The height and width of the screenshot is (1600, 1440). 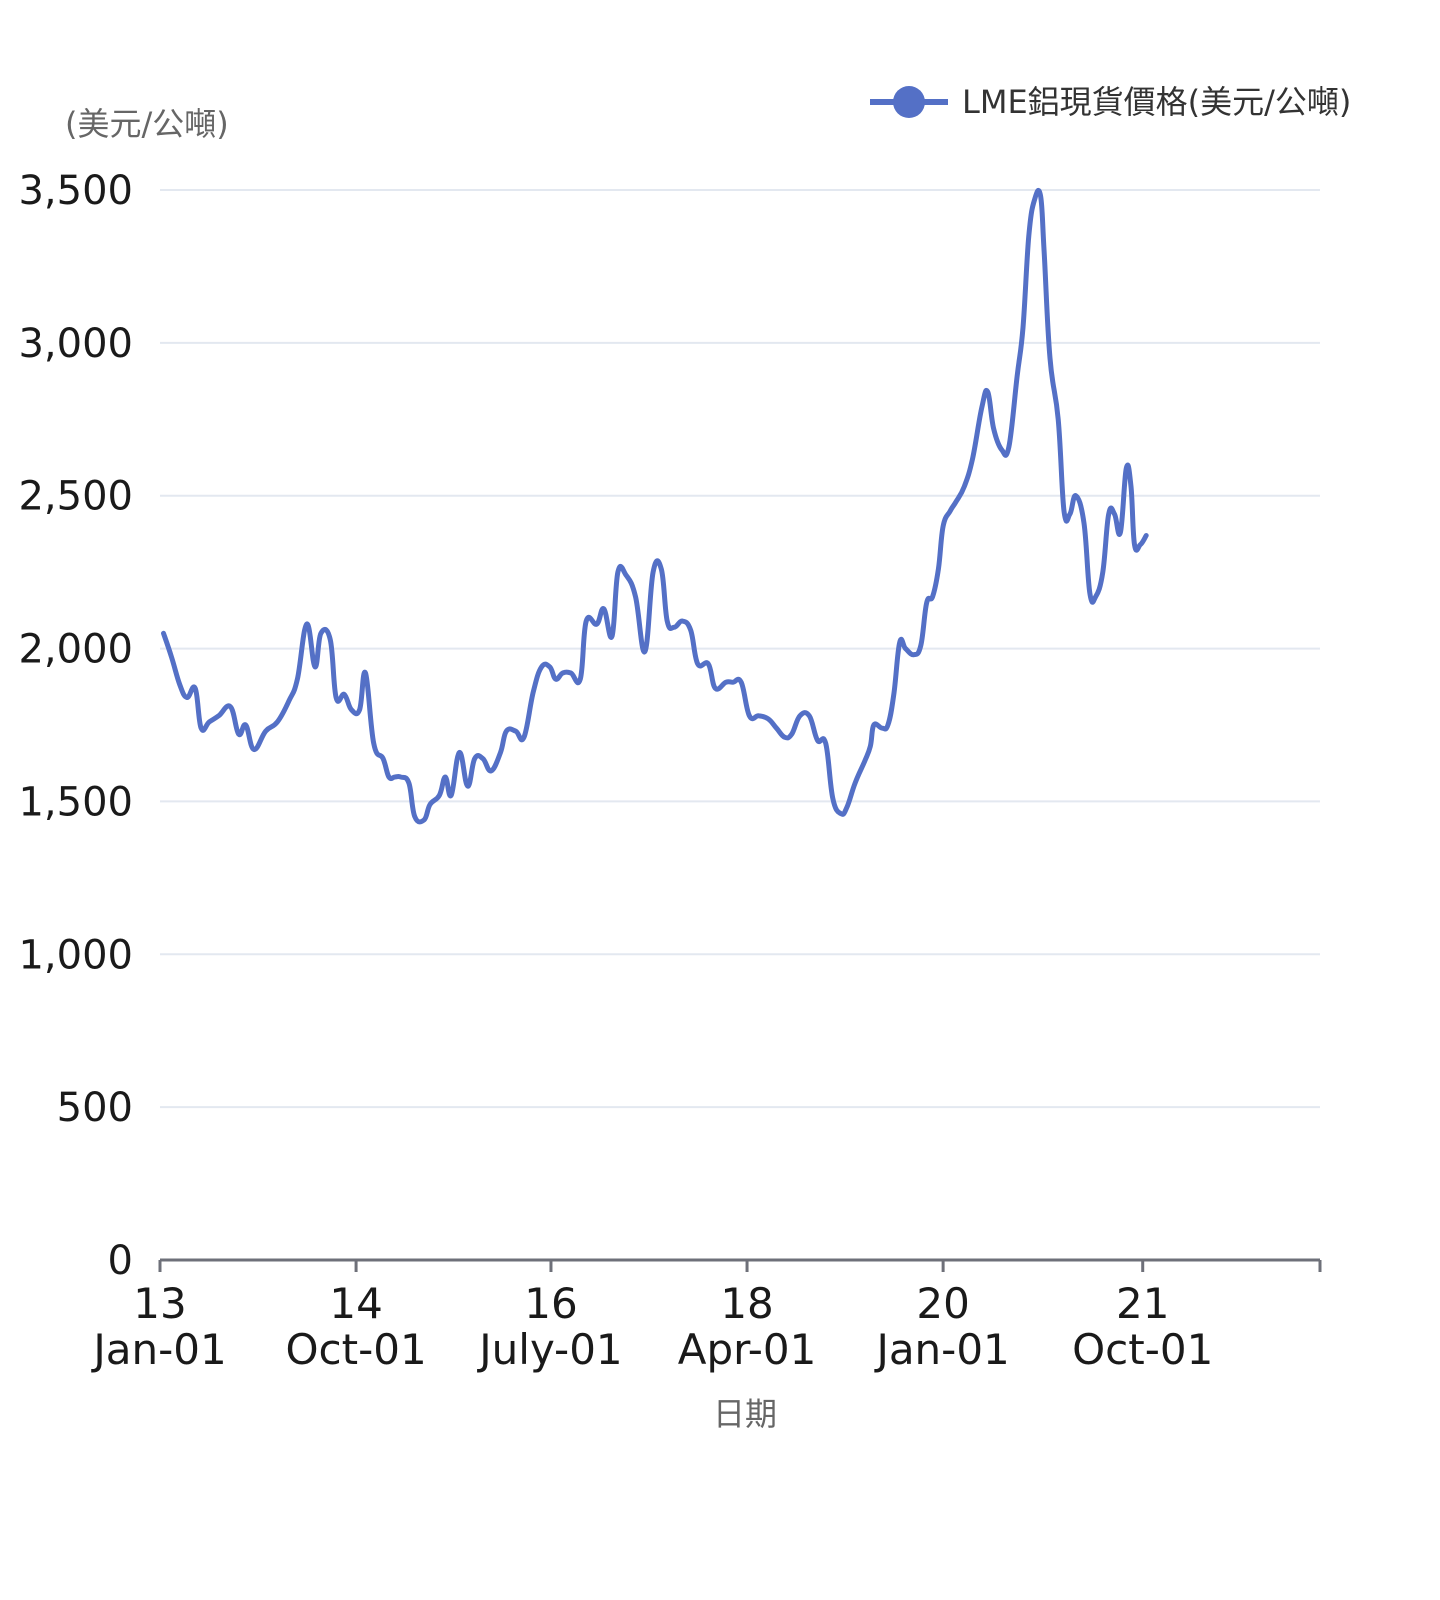 What do you see at coordinates (746, 1303) in the screenshot?
I see `x-tick-label: 18` at bounding box center [746, 1303].